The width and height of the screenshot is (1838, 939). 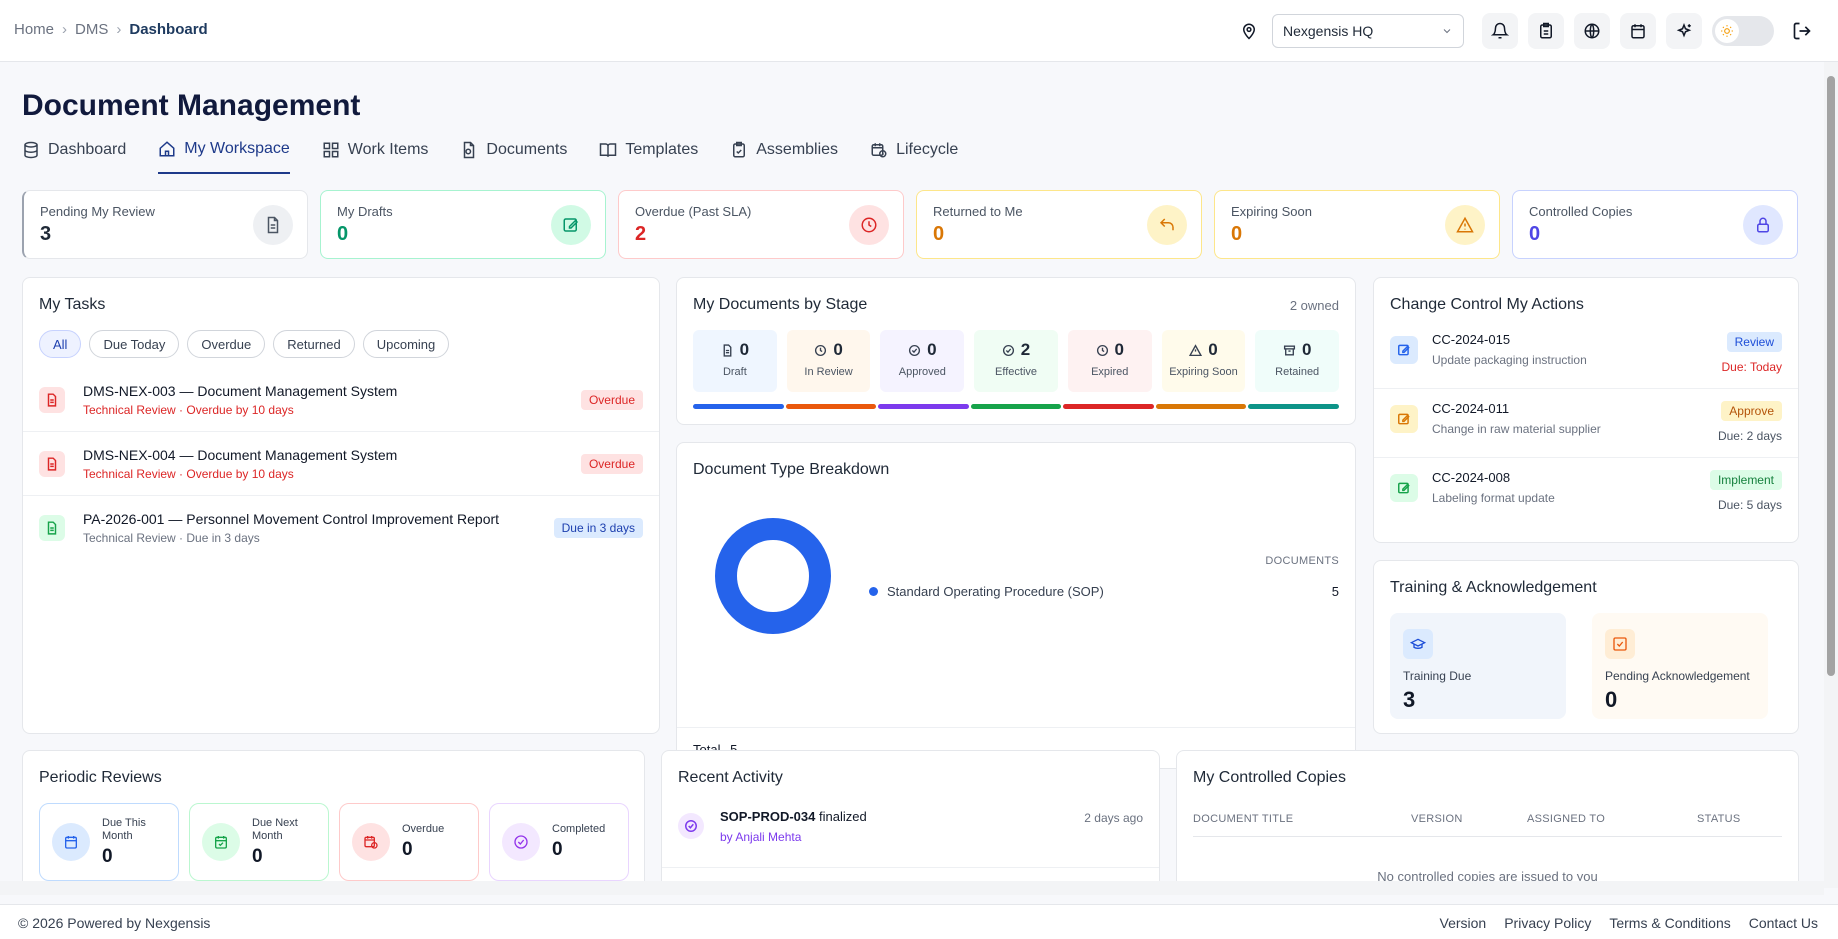 What do you see at coordinates (914, 155) in the screenshot?
I see `tab-lifecycle: Lifecycle` at bounding box center [914, 155].